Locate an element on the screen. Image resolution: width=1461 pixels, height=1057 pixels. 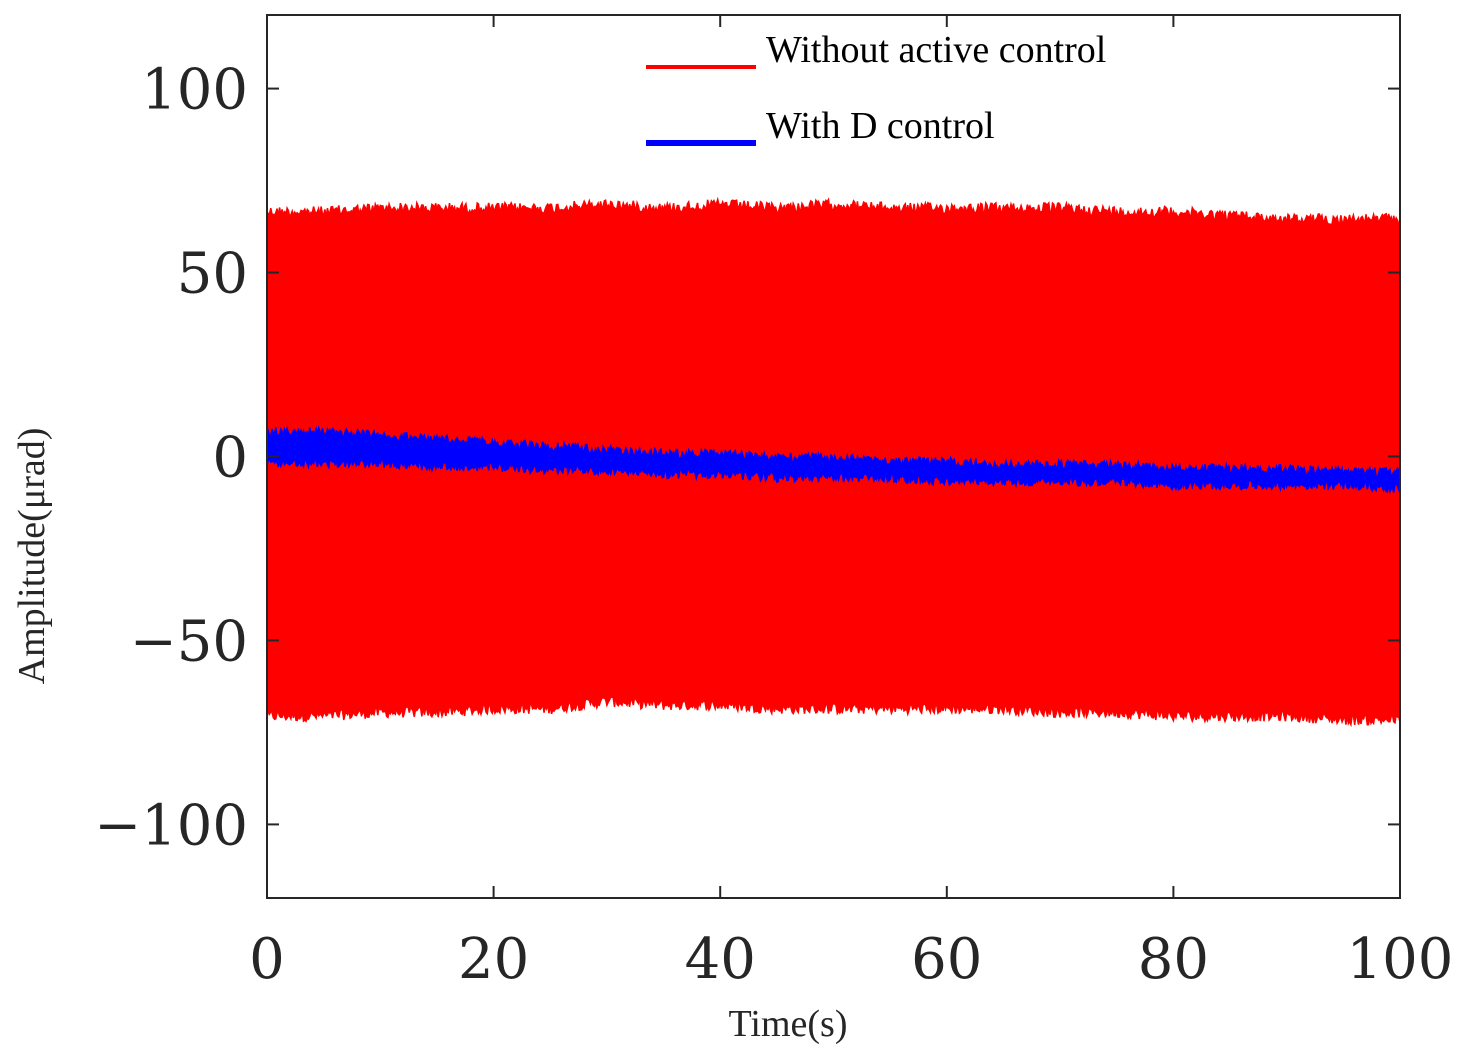
y-tick-label: −50 is located at coordinates (189, 641).